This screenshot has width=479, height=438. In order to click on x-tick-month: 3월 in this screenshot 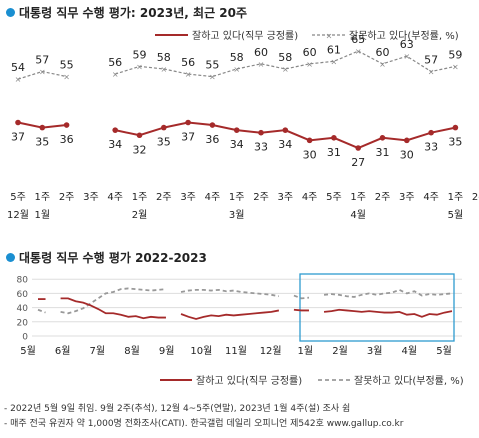, I will do `click(237, 215)`.